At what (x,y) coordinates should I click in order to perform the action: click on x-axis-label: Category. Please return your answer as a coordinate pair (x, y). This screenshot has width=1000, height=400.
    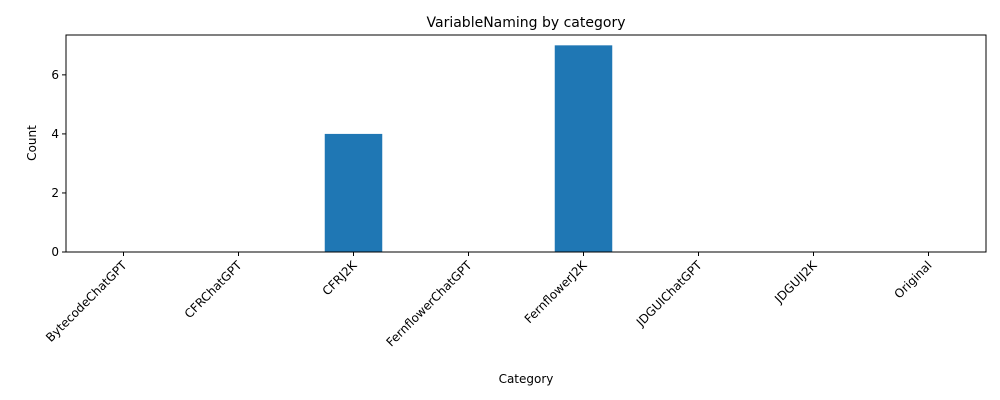
    Looking at the image, I should click on (526, 379).